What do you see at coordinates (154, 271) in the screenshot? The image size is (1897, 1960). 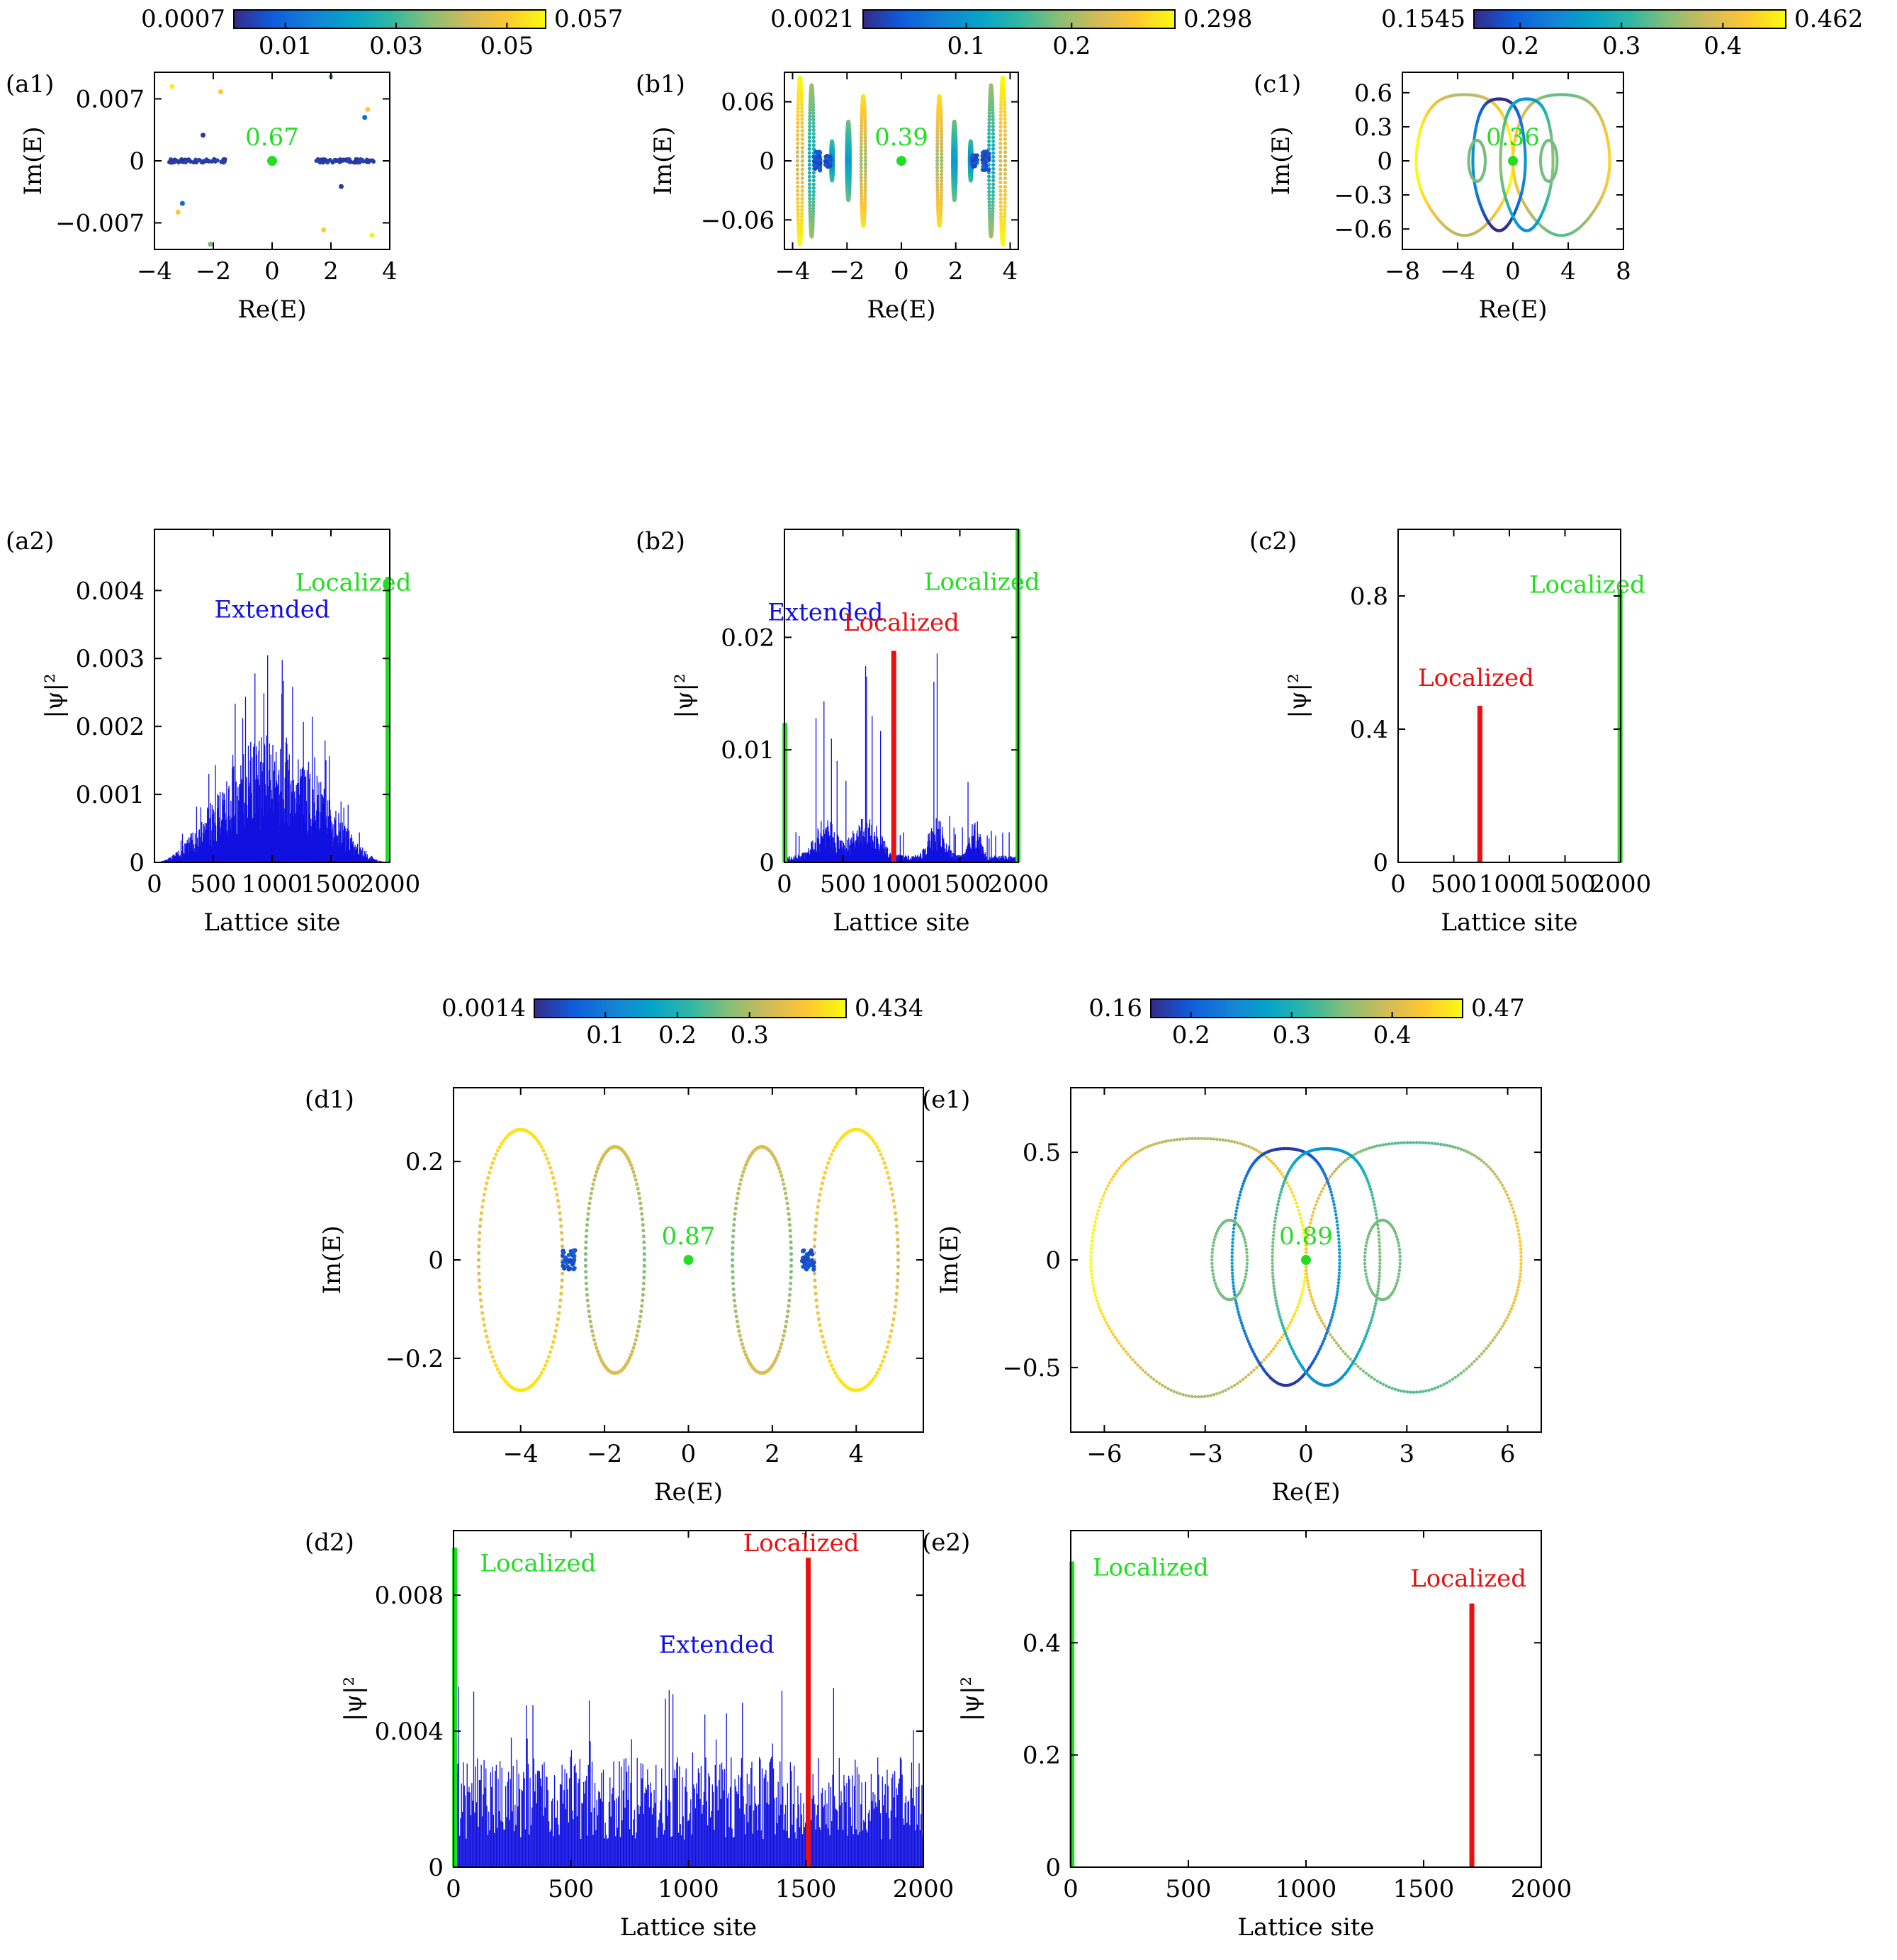 I see `x-tick-label: −4` at bounding box center [154, 271].